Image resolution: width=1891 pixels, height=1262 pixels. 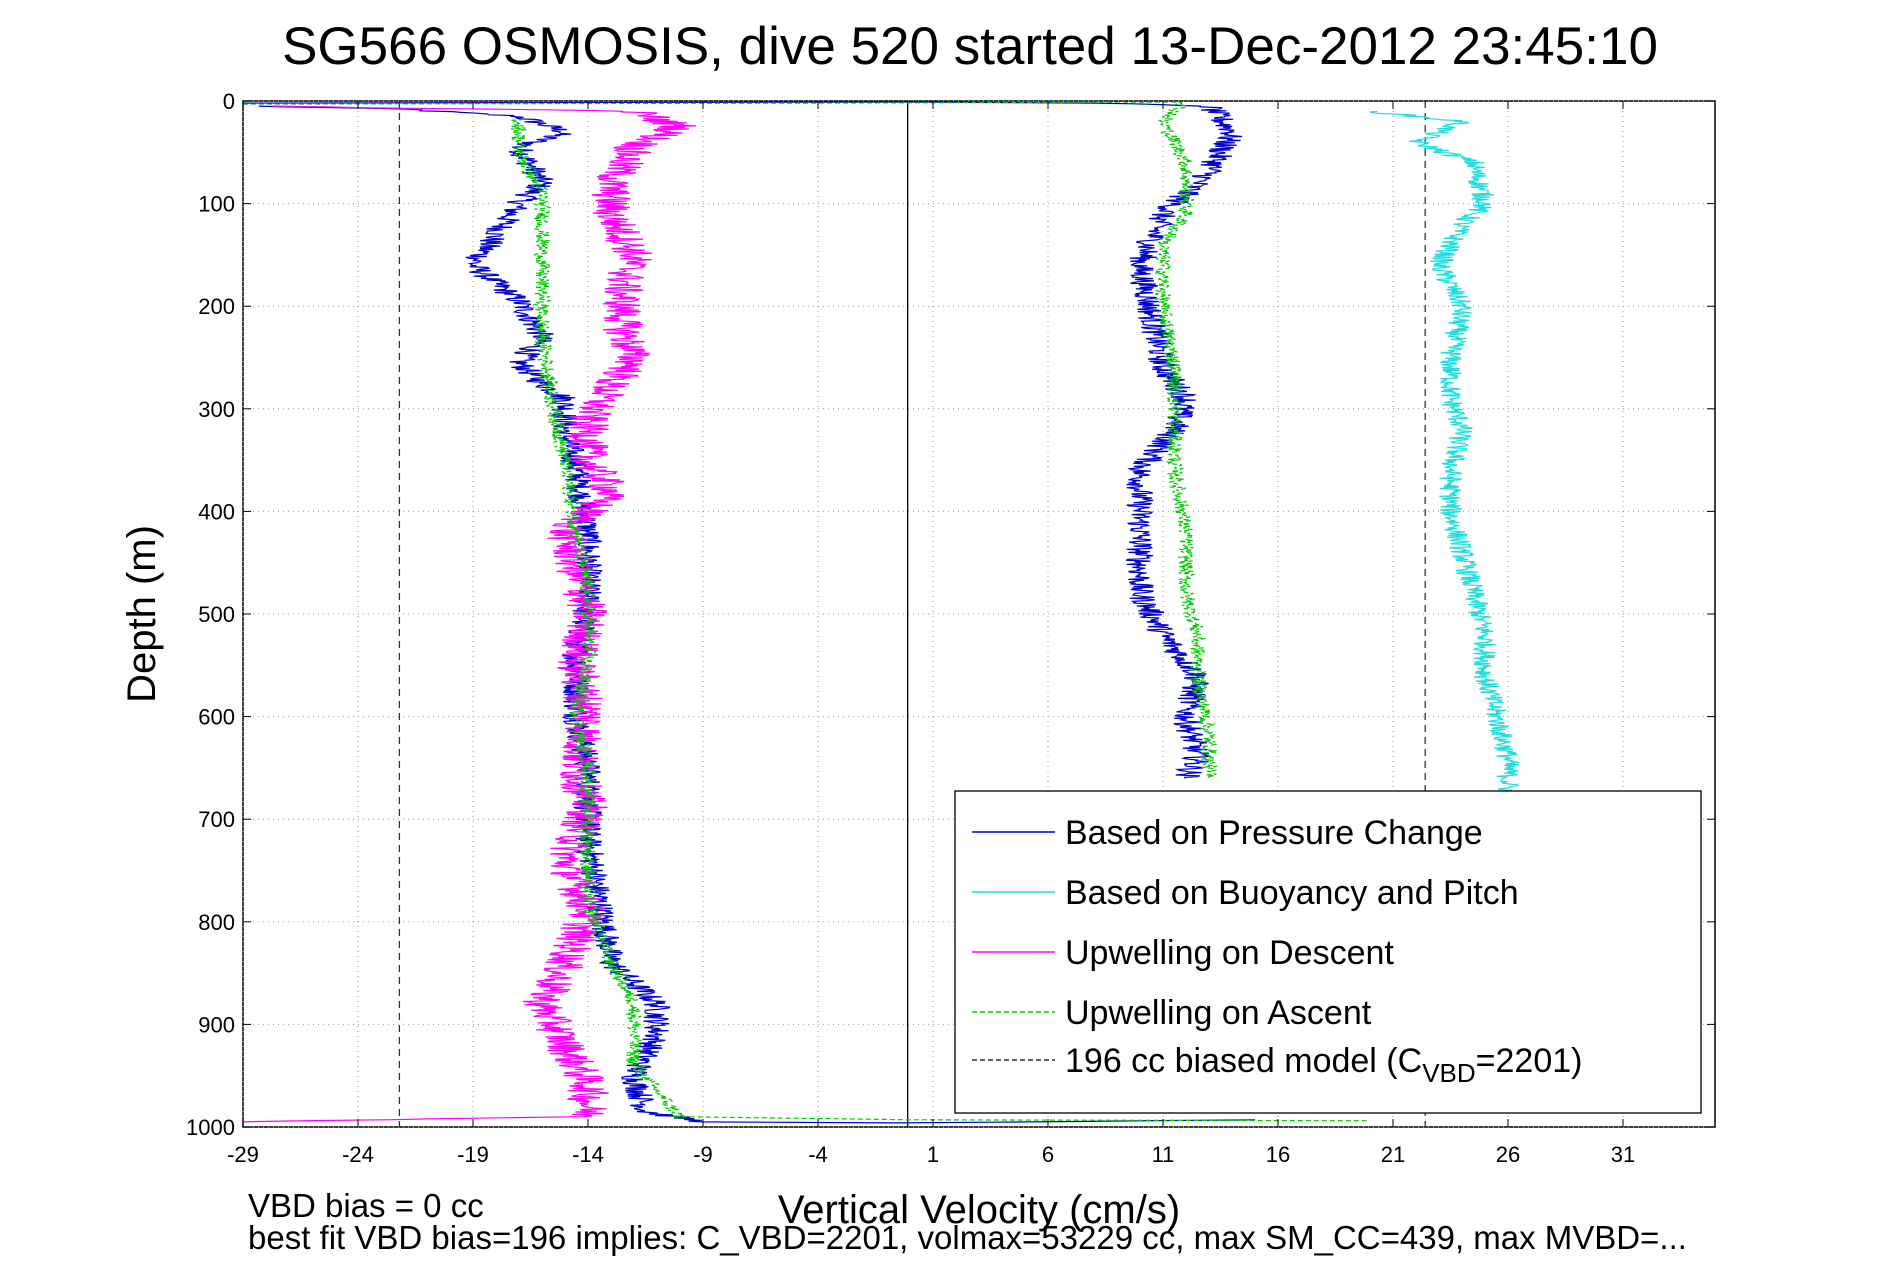 I want to click on y-tick-label: 400, so click(x=216, y=511).